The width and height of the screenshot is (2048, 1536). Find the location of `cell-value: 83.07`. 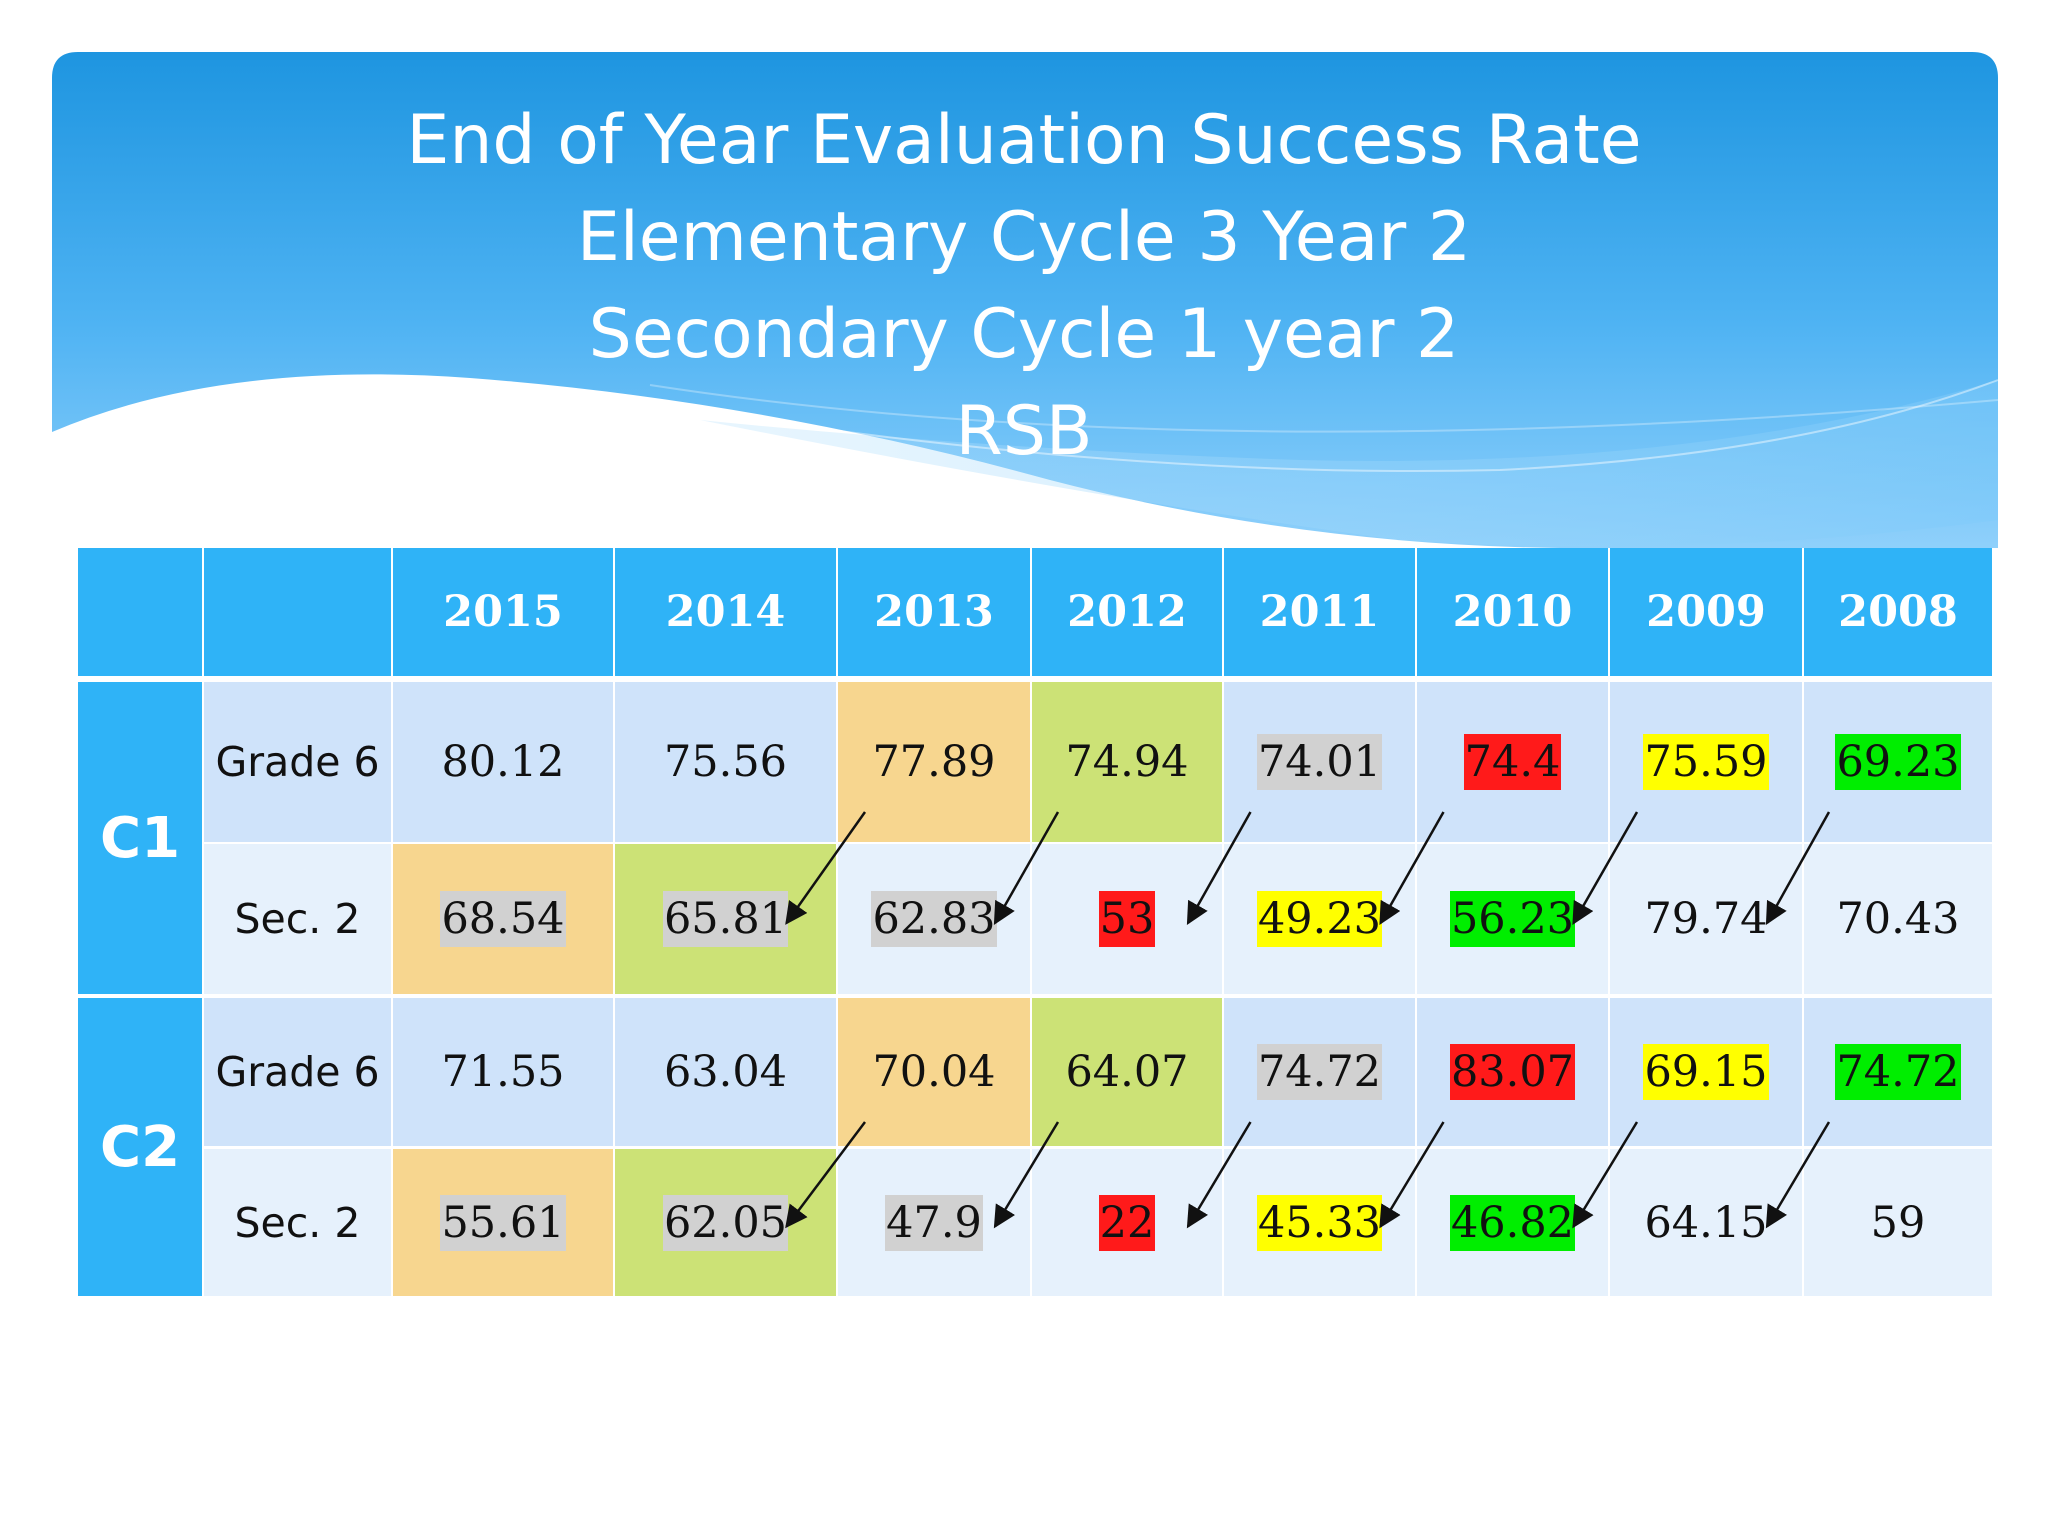

cell-value: 83.07 is located at coordinates (1512, 1072).